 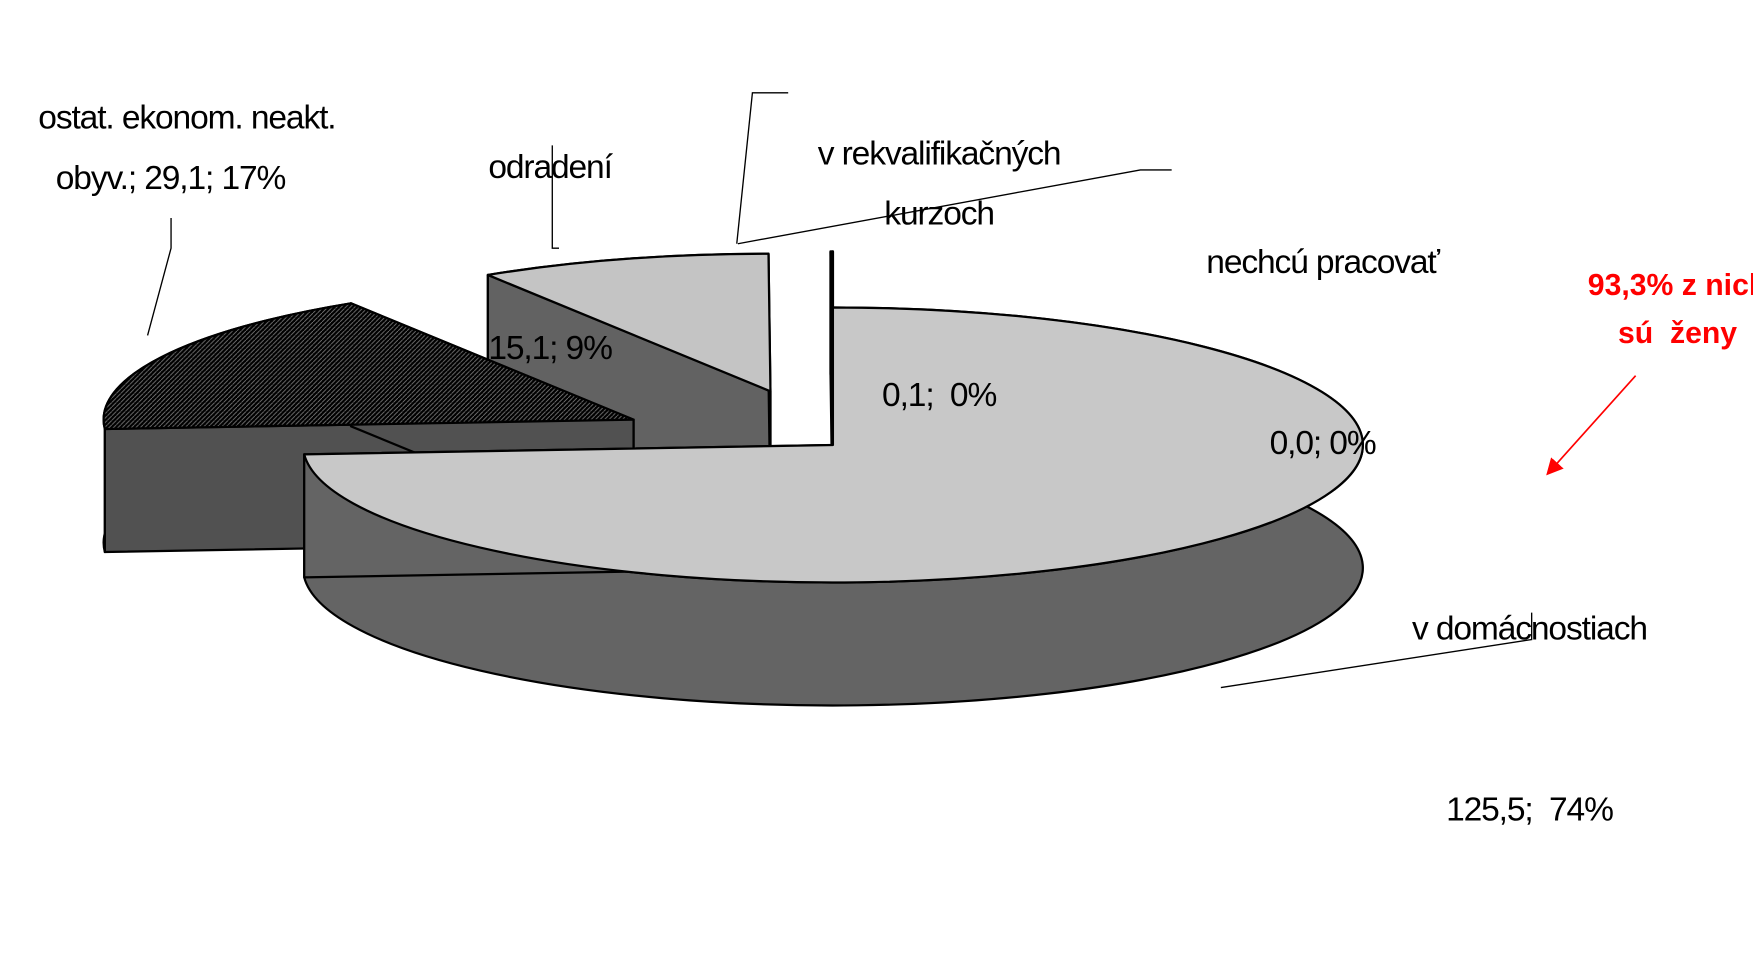 What do you see at coordinates (939, 395) in the screenshot?
I see `value-label: 0,1; 0%` at bounding box center [939, 395].